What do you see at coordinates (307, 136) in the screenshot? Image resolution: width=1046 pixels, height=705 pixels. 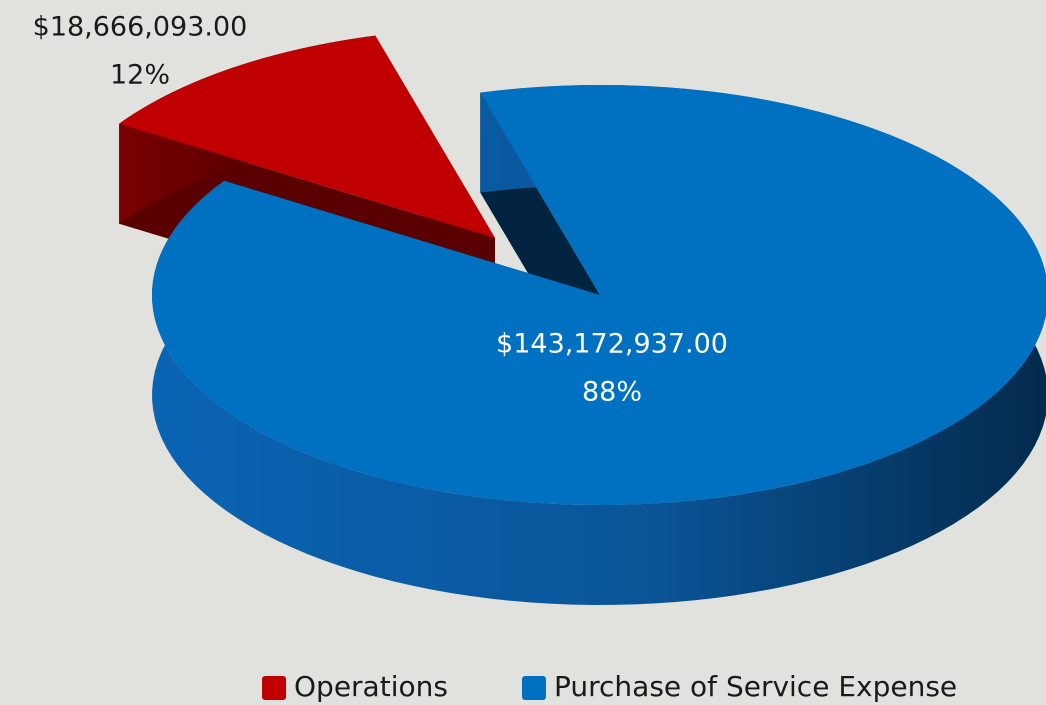 I see `slice-top` at bounding box center [307, 136].